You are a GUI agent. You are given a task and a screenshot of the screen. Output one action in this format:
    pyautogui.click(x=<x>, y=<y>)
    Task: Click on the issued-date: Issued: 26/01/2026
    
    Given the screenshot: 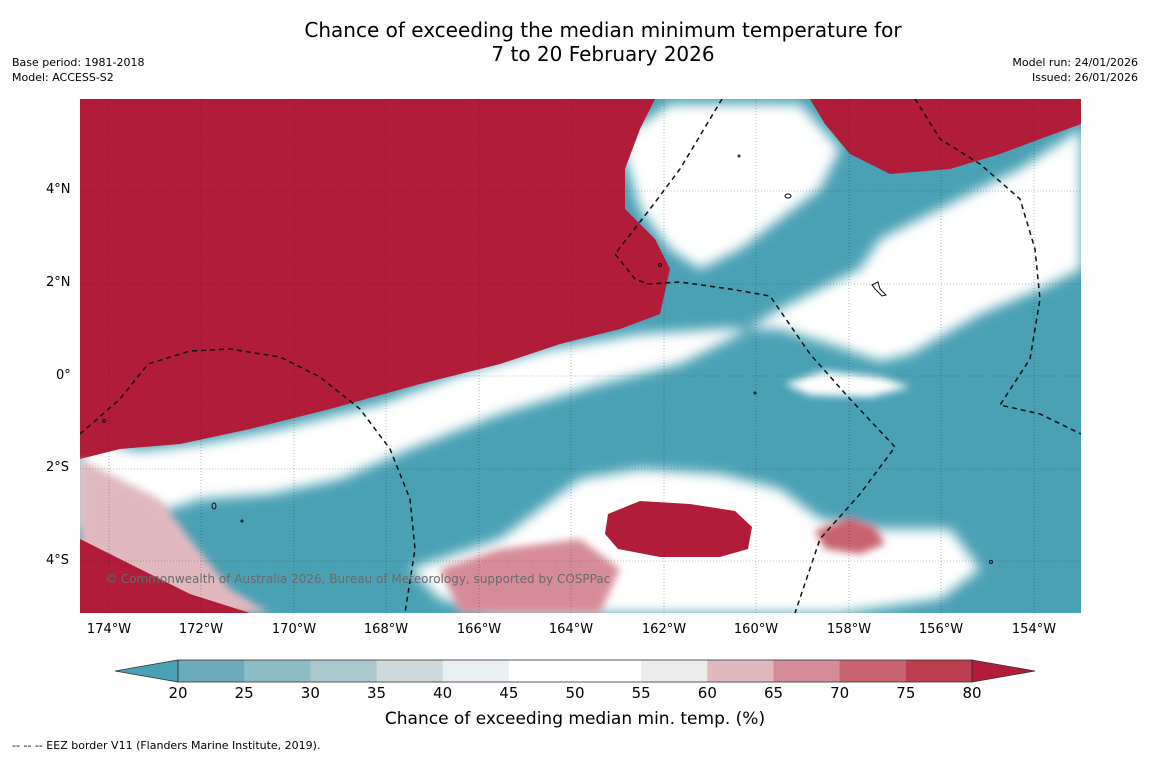 What is the action you would take?
    pyautogui.click(x=1084, y=77)
    